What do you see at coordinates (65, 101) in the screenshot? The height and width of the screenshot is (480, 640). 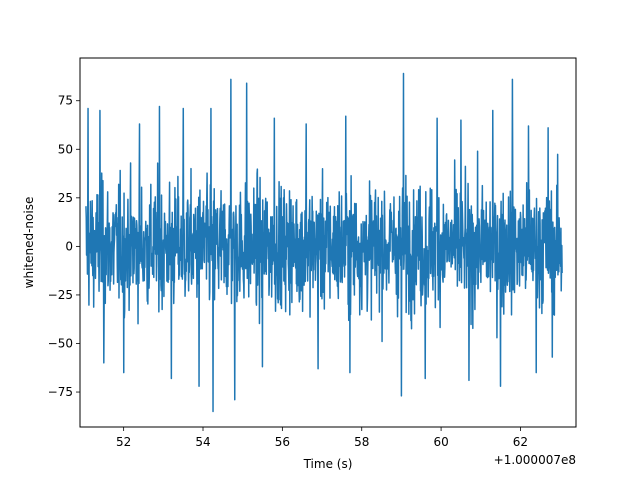 I see `y-tick-label: 75` at bounding box center [65, 101].